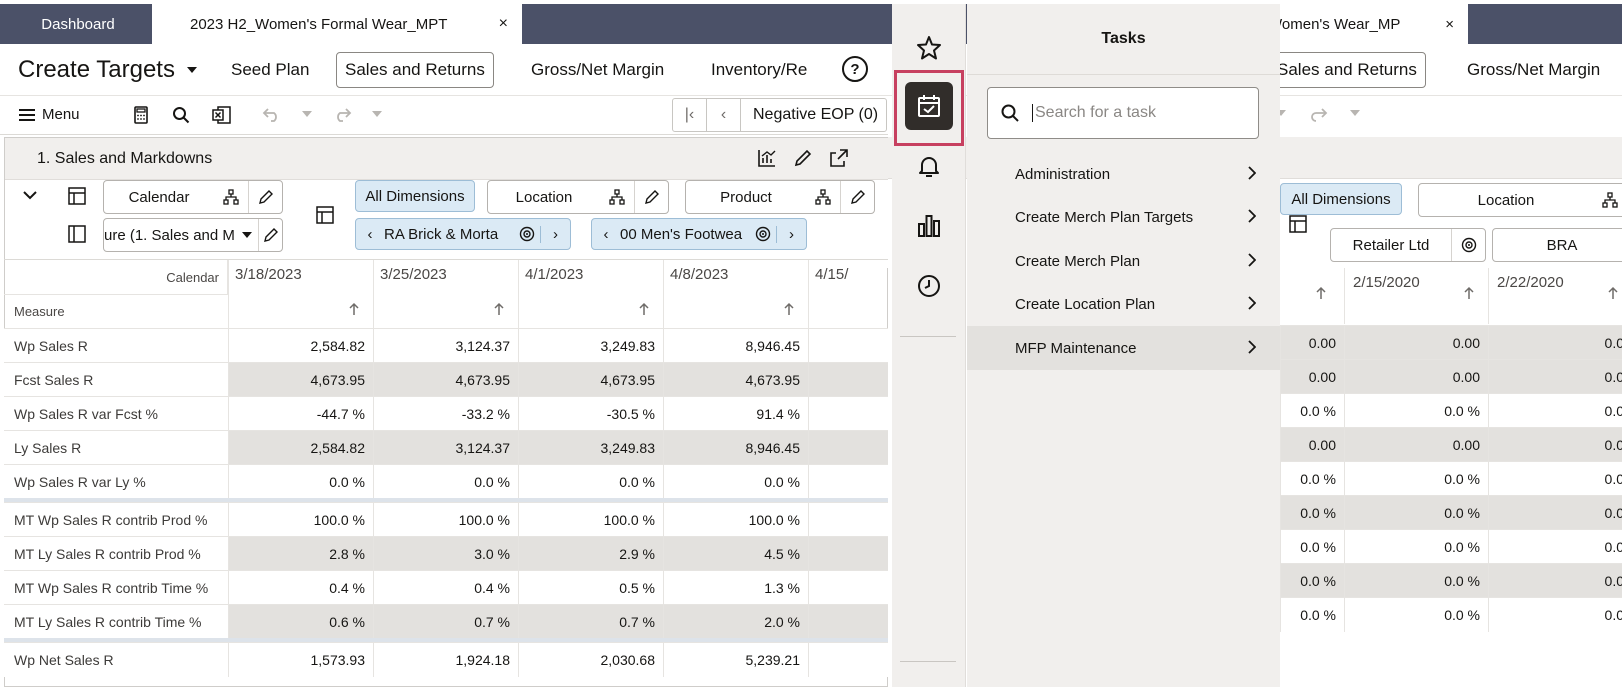  Describe the element at coordinates (370, 234) in the screenshot. I see `chevron-left-icon: ‹` at that location.